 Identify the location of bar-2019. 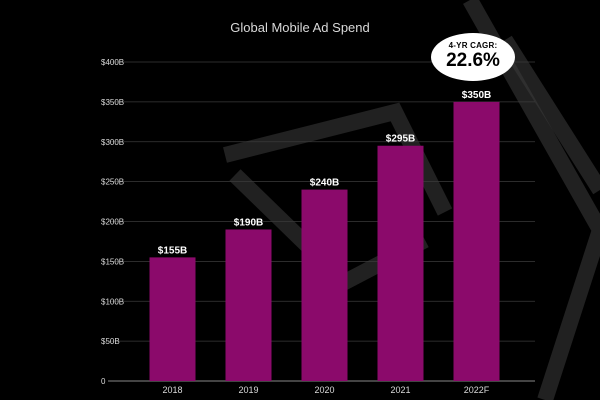
(248, 305).